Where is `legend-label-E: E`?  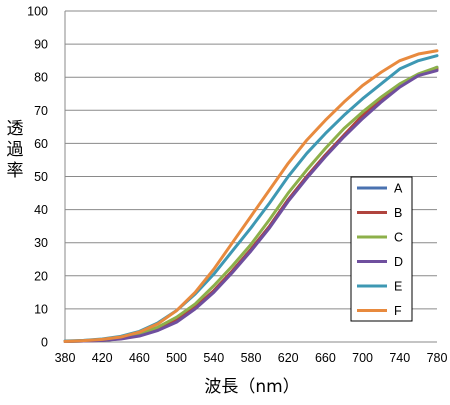
legend-label-E: E is located at coordinates (398, 287).